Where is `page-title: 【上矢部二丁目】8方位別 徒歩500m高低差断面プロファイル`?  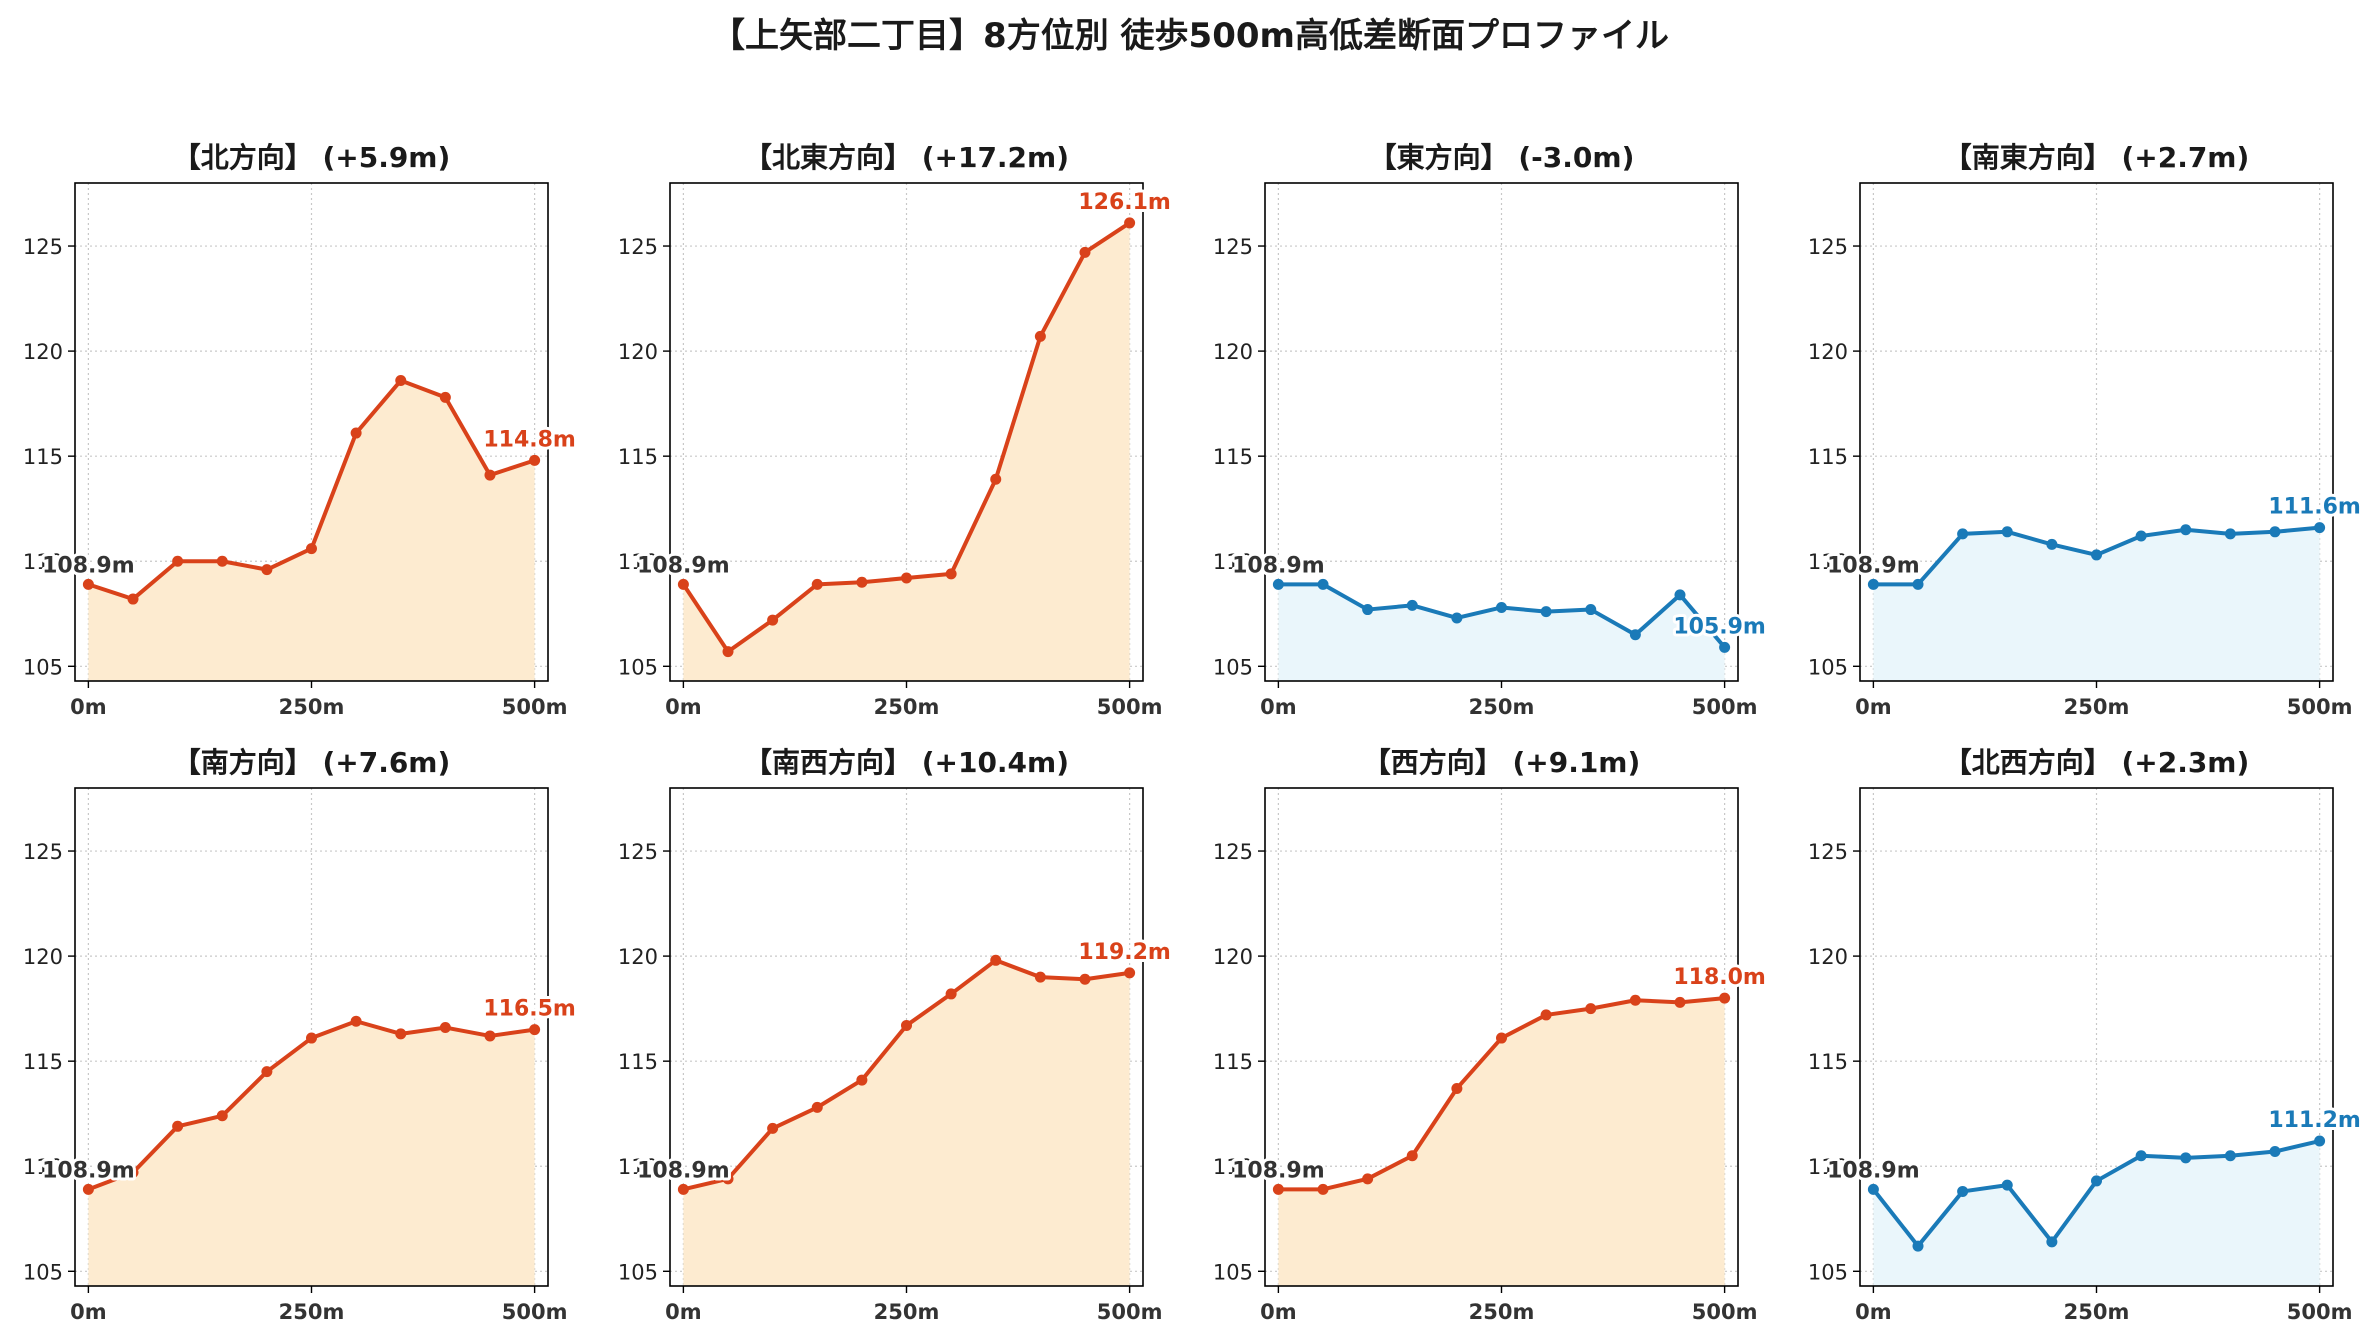
page-title: 【上矢部二丁目】8方位別 徒歩500m高低差断面プロファイル is located at coordinates (1190, 36).